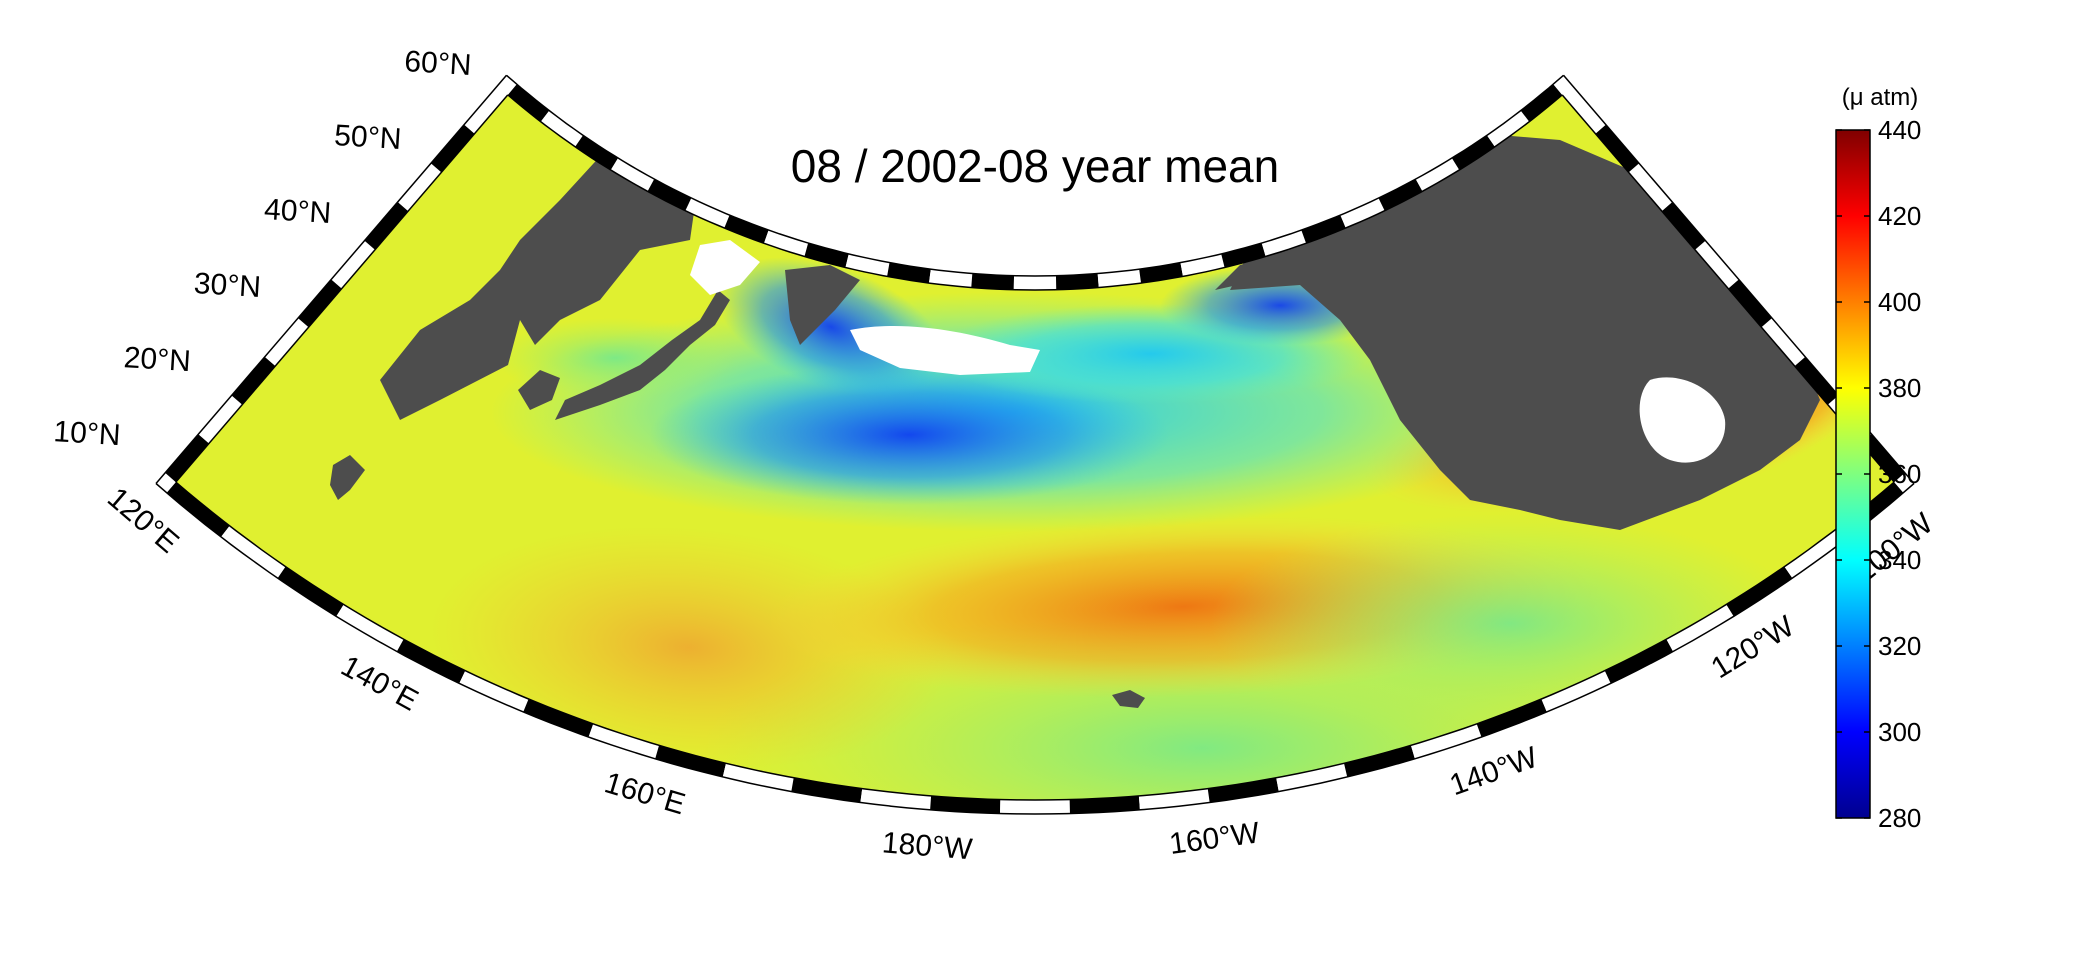  Describe the element at coordinates (645, 793) in the screenshot. I see `lon-label-160e: 160°E` at that location.